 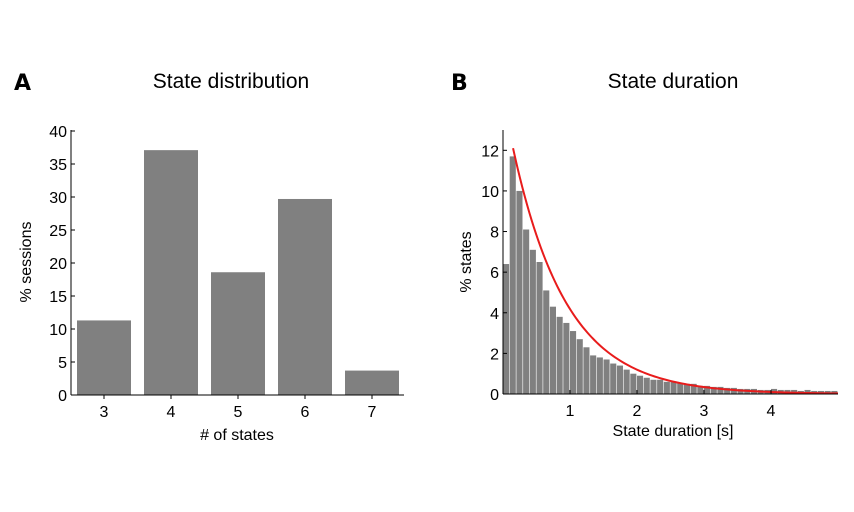 What do you see at coordinates (673, 81) in the screenshot?
I see `chart-title-b: State duration` at bounding box center [673, 81].